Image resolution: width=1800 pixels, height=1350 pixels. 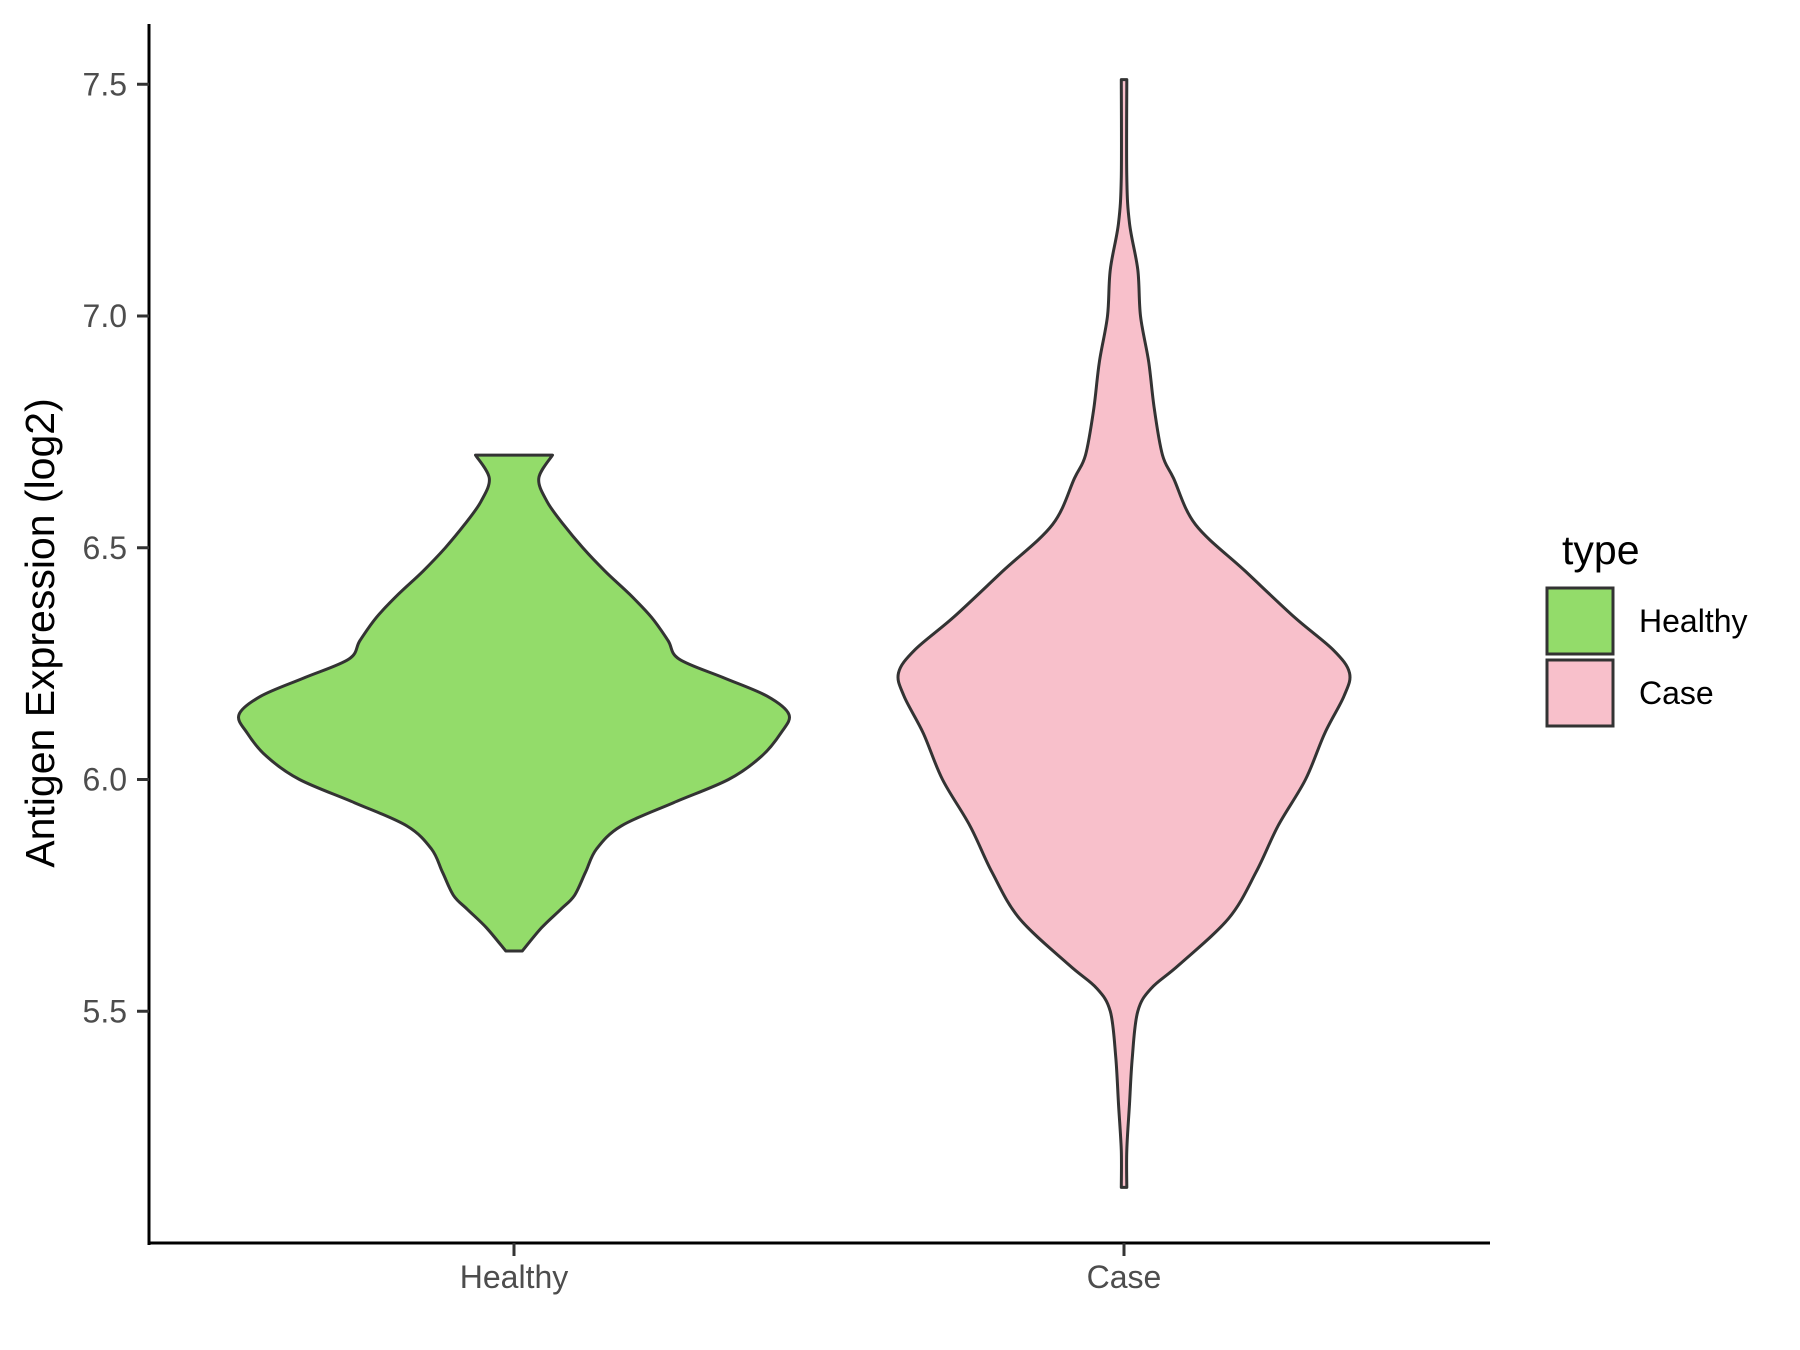 What do you see at coordinates (105, 1011) in the screenshot?
I see `y-tick-label: 5.5` at bounding box center [105, 1011].